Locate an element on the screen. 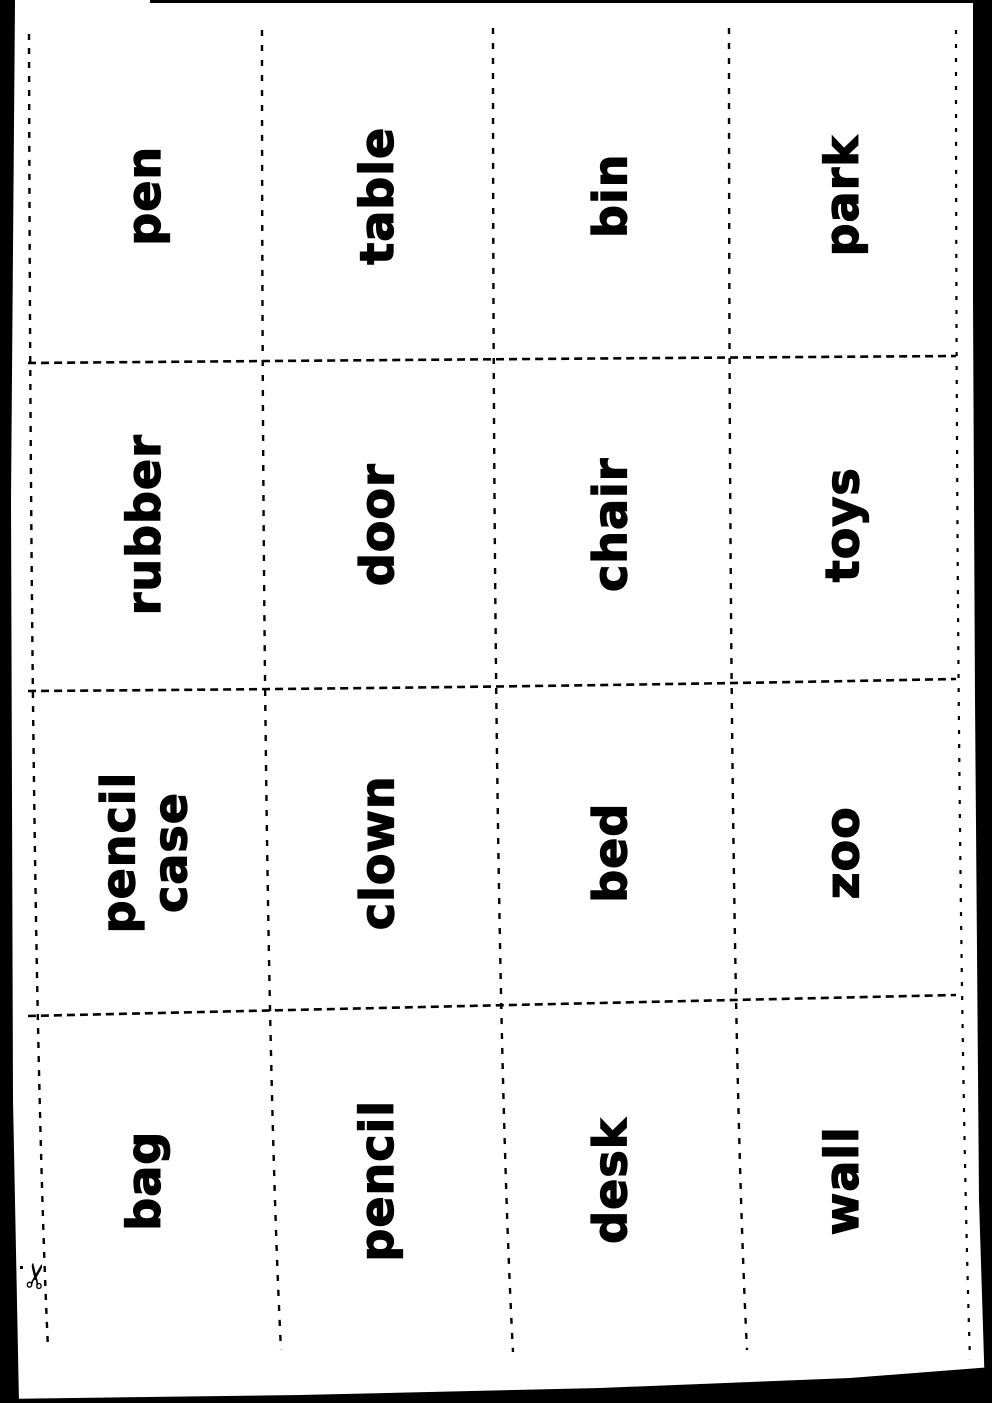 This screenshot has width=992, height=1403. flashcard: bin is located at coordinates (611, 196).